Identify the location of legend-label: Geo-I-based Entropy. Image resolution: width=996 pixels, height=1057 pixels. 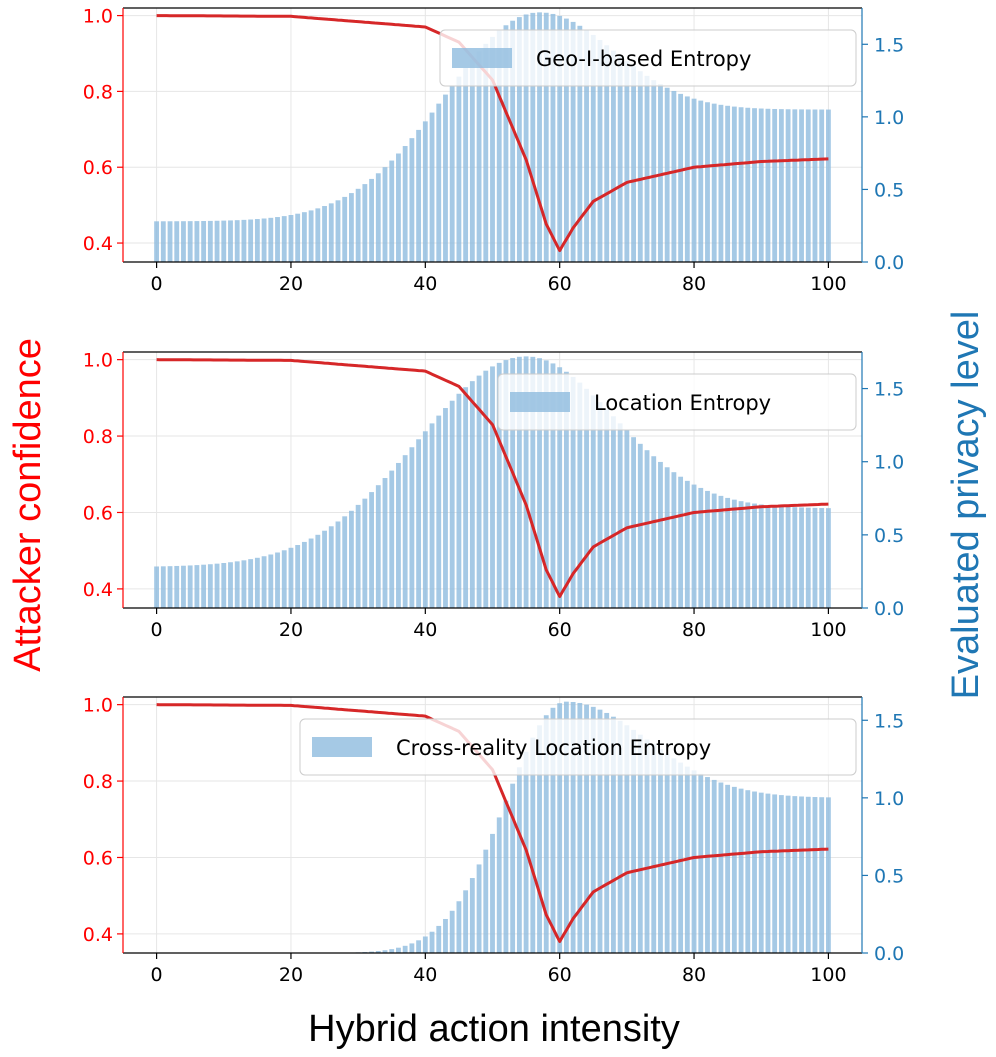
(643, 59).